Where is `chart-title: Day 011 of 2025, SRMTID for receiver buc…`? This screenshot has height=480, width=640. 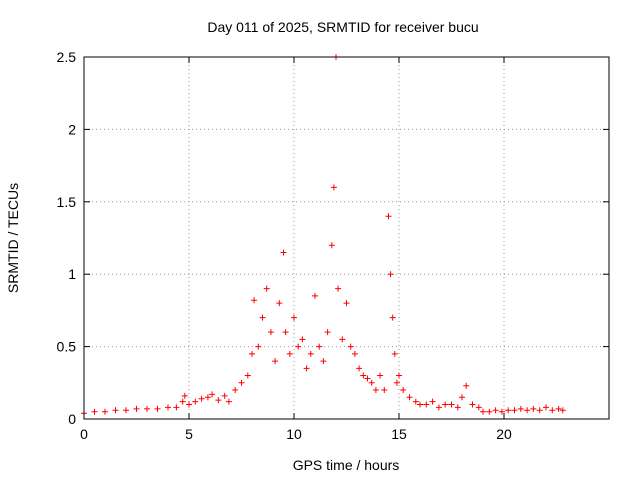 chart-title: Day 011 of 2025, SRMTID for receiver buc… is located at coordinates (342, 27).